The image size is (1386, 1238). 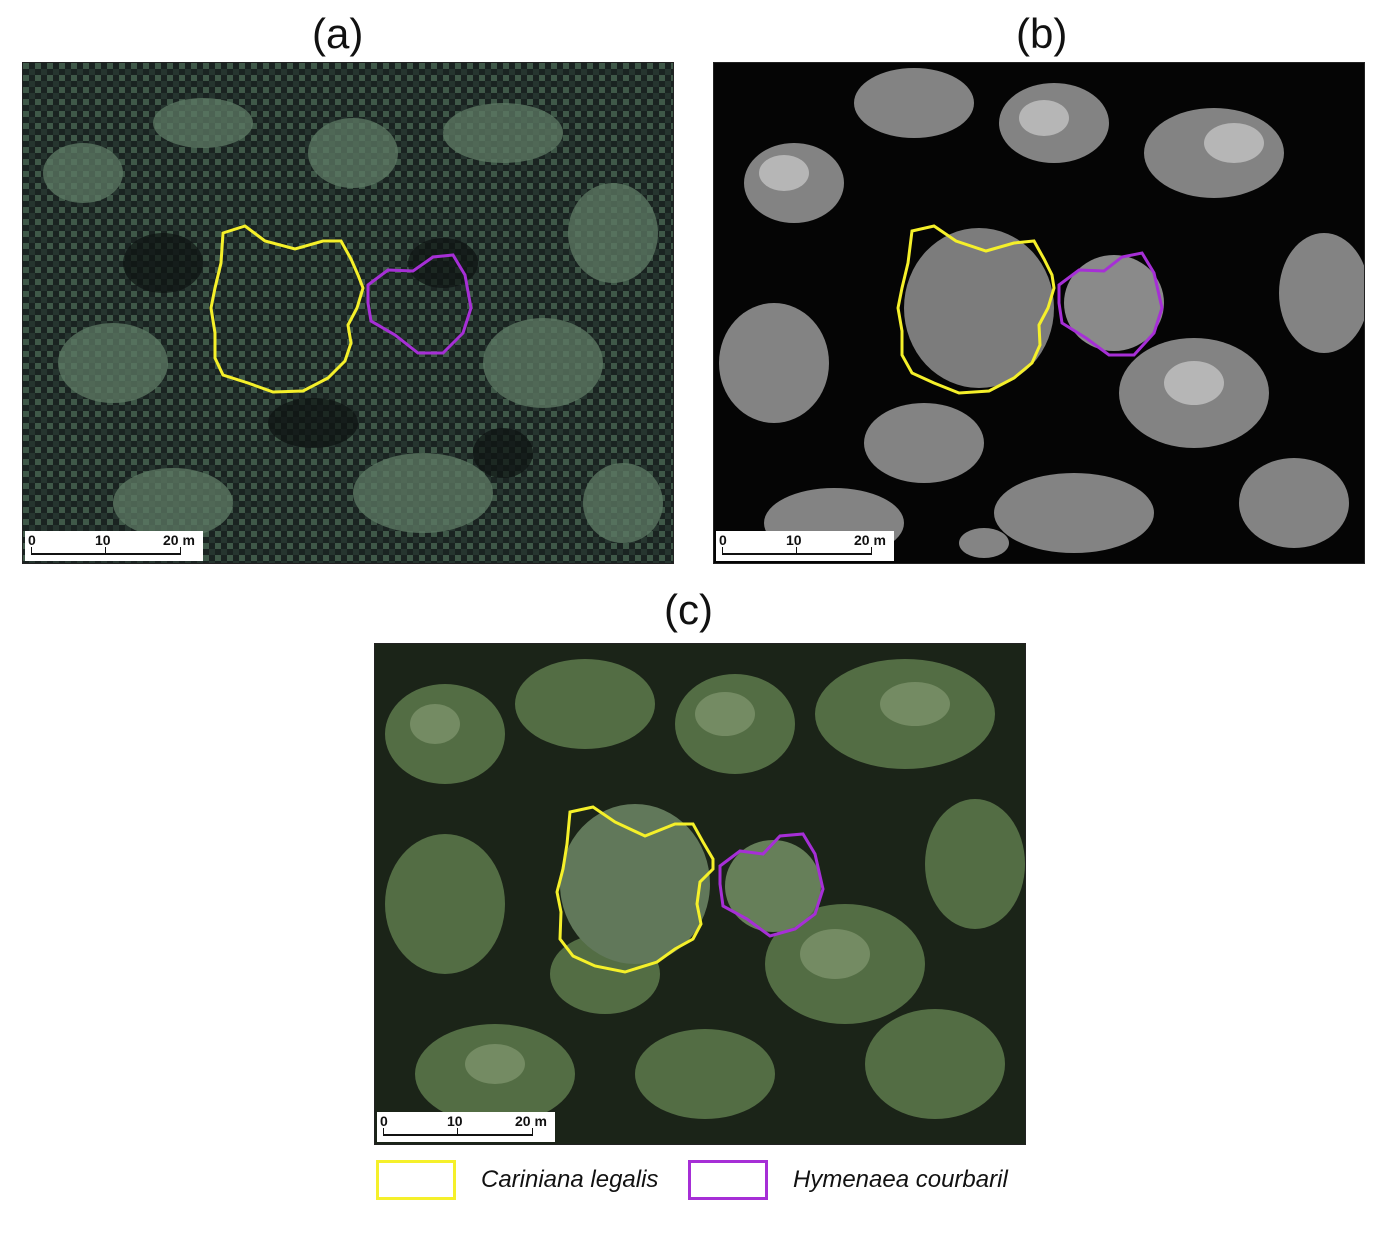 I want to click on legend: Cariniana legalis Hymenaea courbaril, so click(x=706, y=1182).